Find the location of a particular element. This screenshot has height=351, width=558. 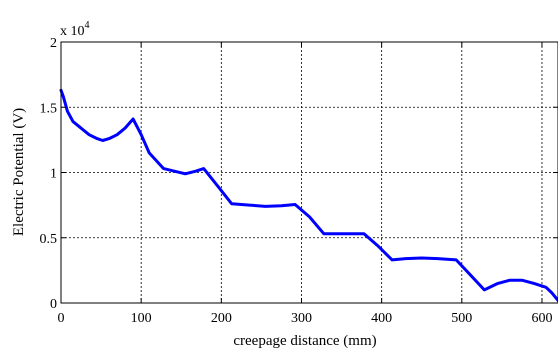

x-tick-label: 0 is located at coordinates (61, 318).